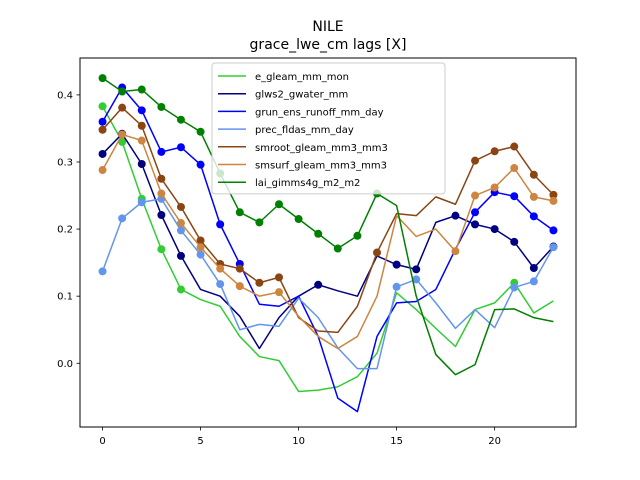  What do you see at coordinates (298, 441) in the screenshot?
I see `x-tick-label: 10` at bounding box center [298, 441].